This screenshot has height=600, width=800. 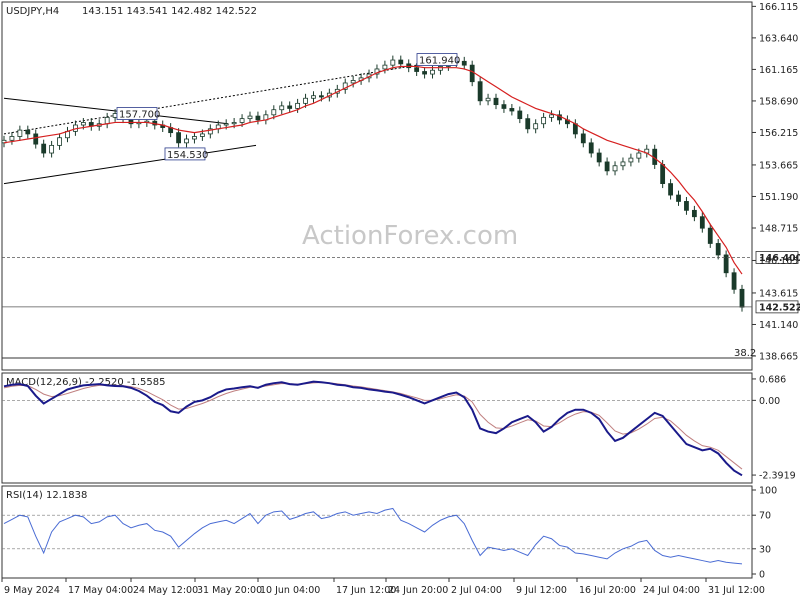 What do you see at coordinates (366, 590) in the screenshot?
I see `x-tick-label: 17 Jun 12:00` at bounding box center [366, 590].